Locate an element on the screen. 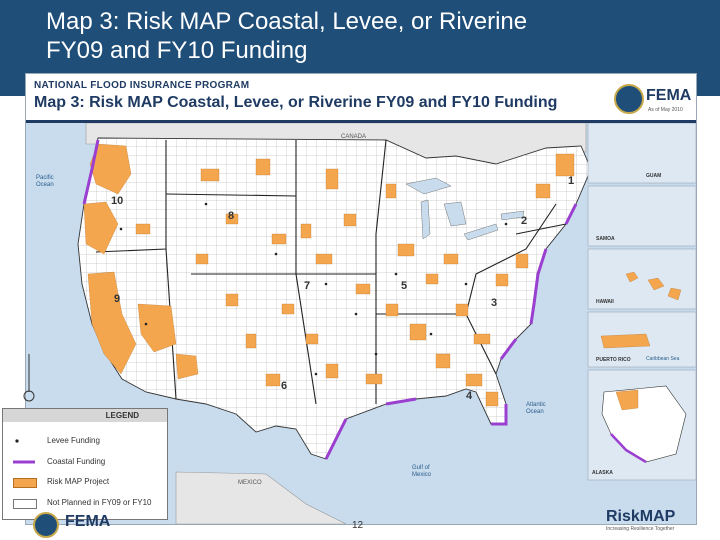 Image resolution: width=720 pixels, height=540 pixels. region-label-10: 10 is located at coordinates (117, 201).